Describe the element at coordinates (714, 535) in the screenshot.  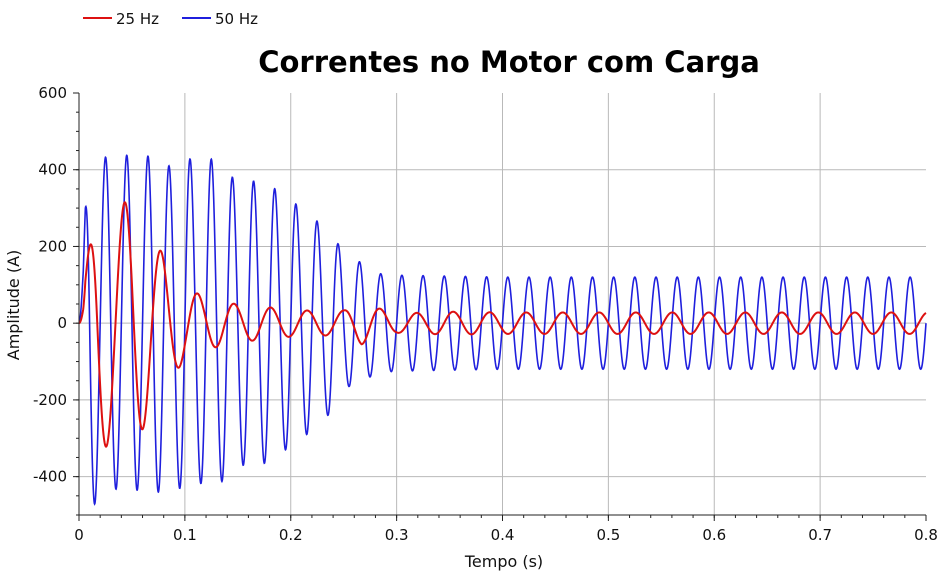
I see `x-tick-label: 0.6` at that location.